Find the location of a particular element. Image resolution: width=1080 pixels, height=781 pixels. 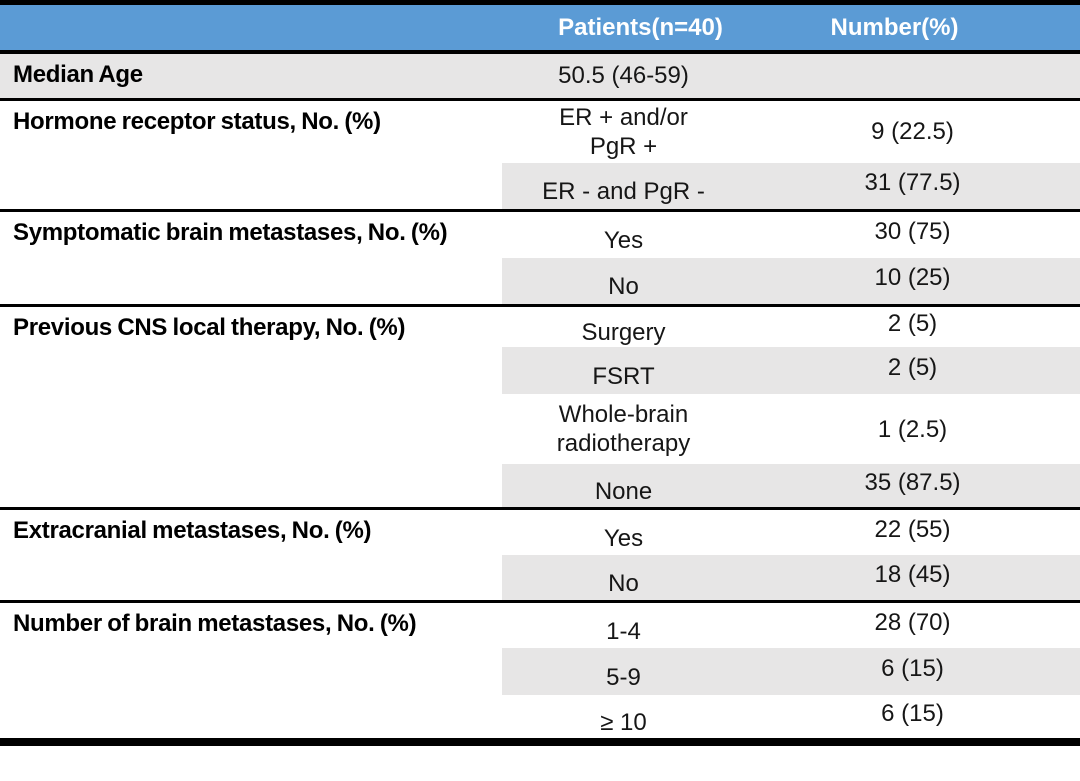

category-cell: Whole-brain radiotherapy is located at coordinates (623, 429).